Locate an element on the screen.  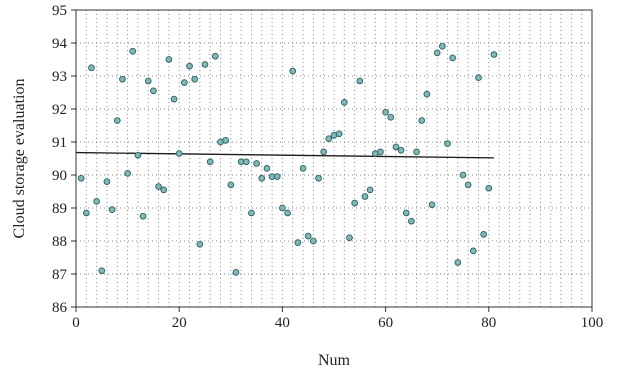
y-tick-label: 94 is located at coordinates (60, 44).